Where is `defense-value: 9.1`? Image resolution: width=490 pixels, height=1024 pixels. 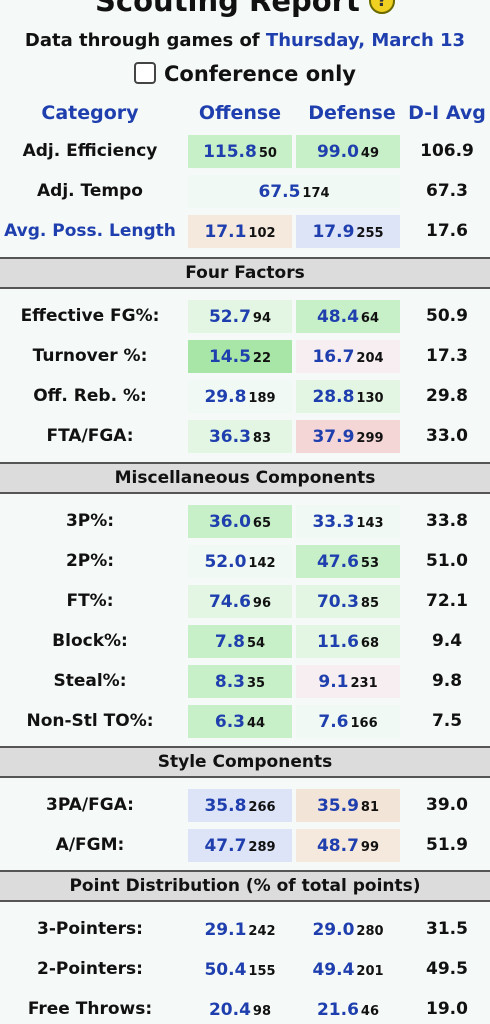 defense-value: 9.1 is located at coordinates (333, 682).